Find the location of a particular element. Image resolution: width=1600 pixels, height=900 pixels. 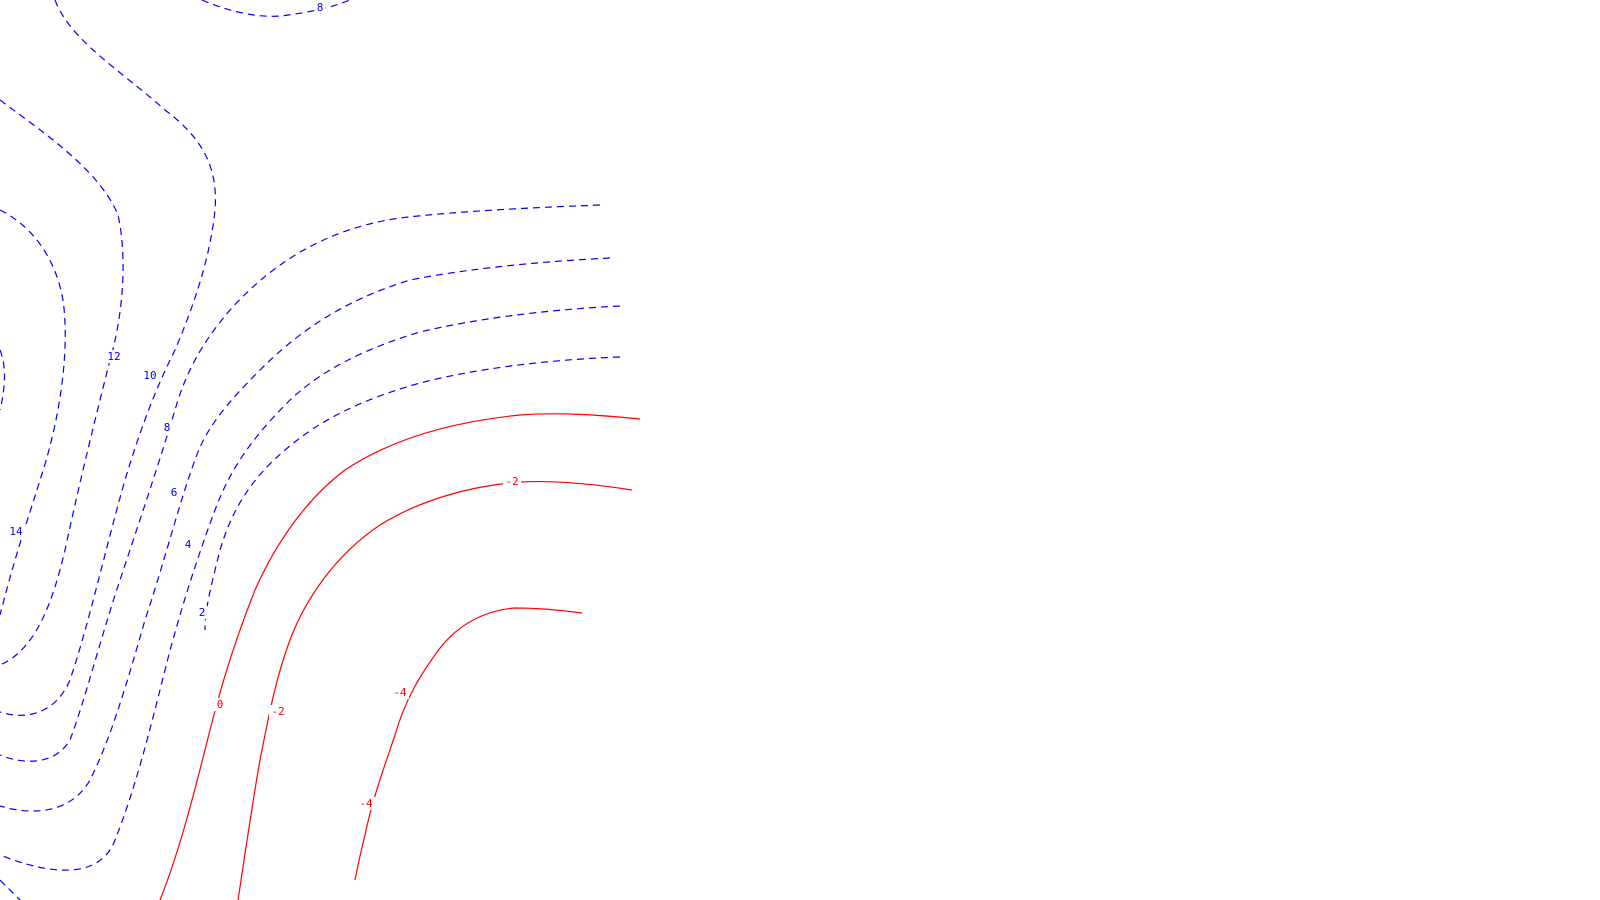

contour-label-group: 12 is located at coordinates (114, 356).